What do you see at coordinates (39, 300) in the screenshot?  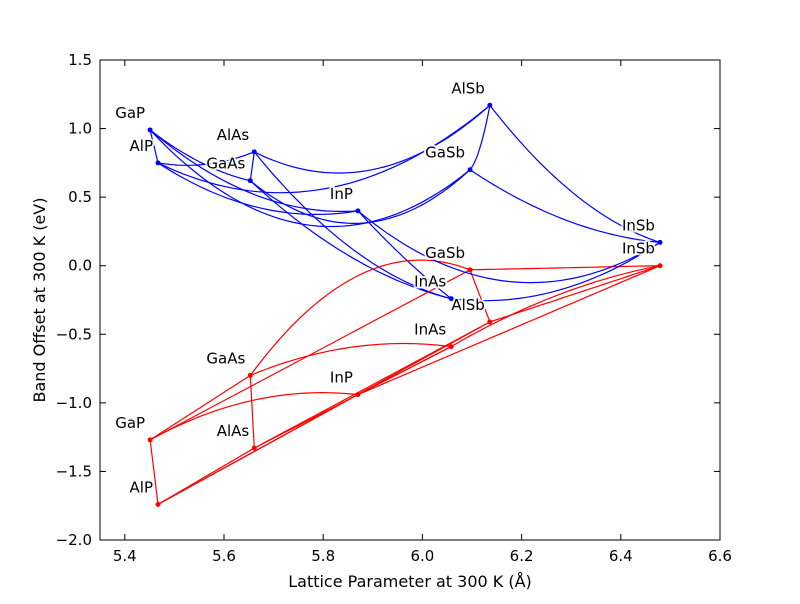 I see `y-axis-label: Band Offset at 300 K (eV)` at bounding box center [39, 300].